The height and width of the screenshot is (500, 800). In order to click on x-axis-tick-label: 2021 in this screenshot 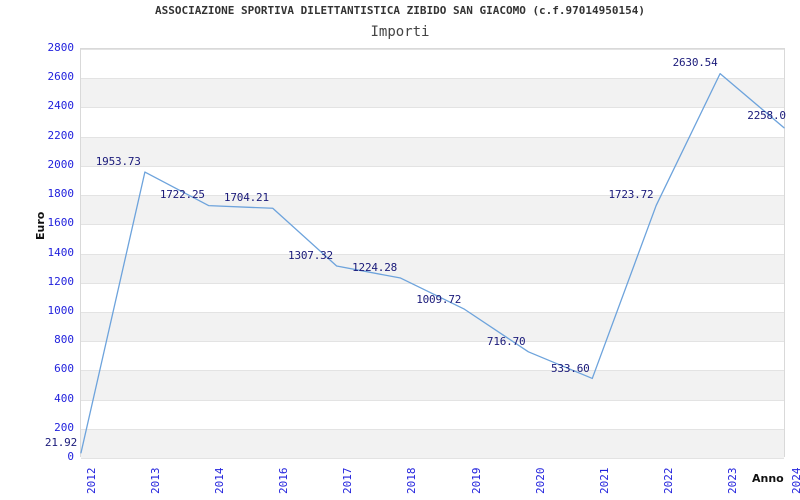, I will do `click(604, 481)`.